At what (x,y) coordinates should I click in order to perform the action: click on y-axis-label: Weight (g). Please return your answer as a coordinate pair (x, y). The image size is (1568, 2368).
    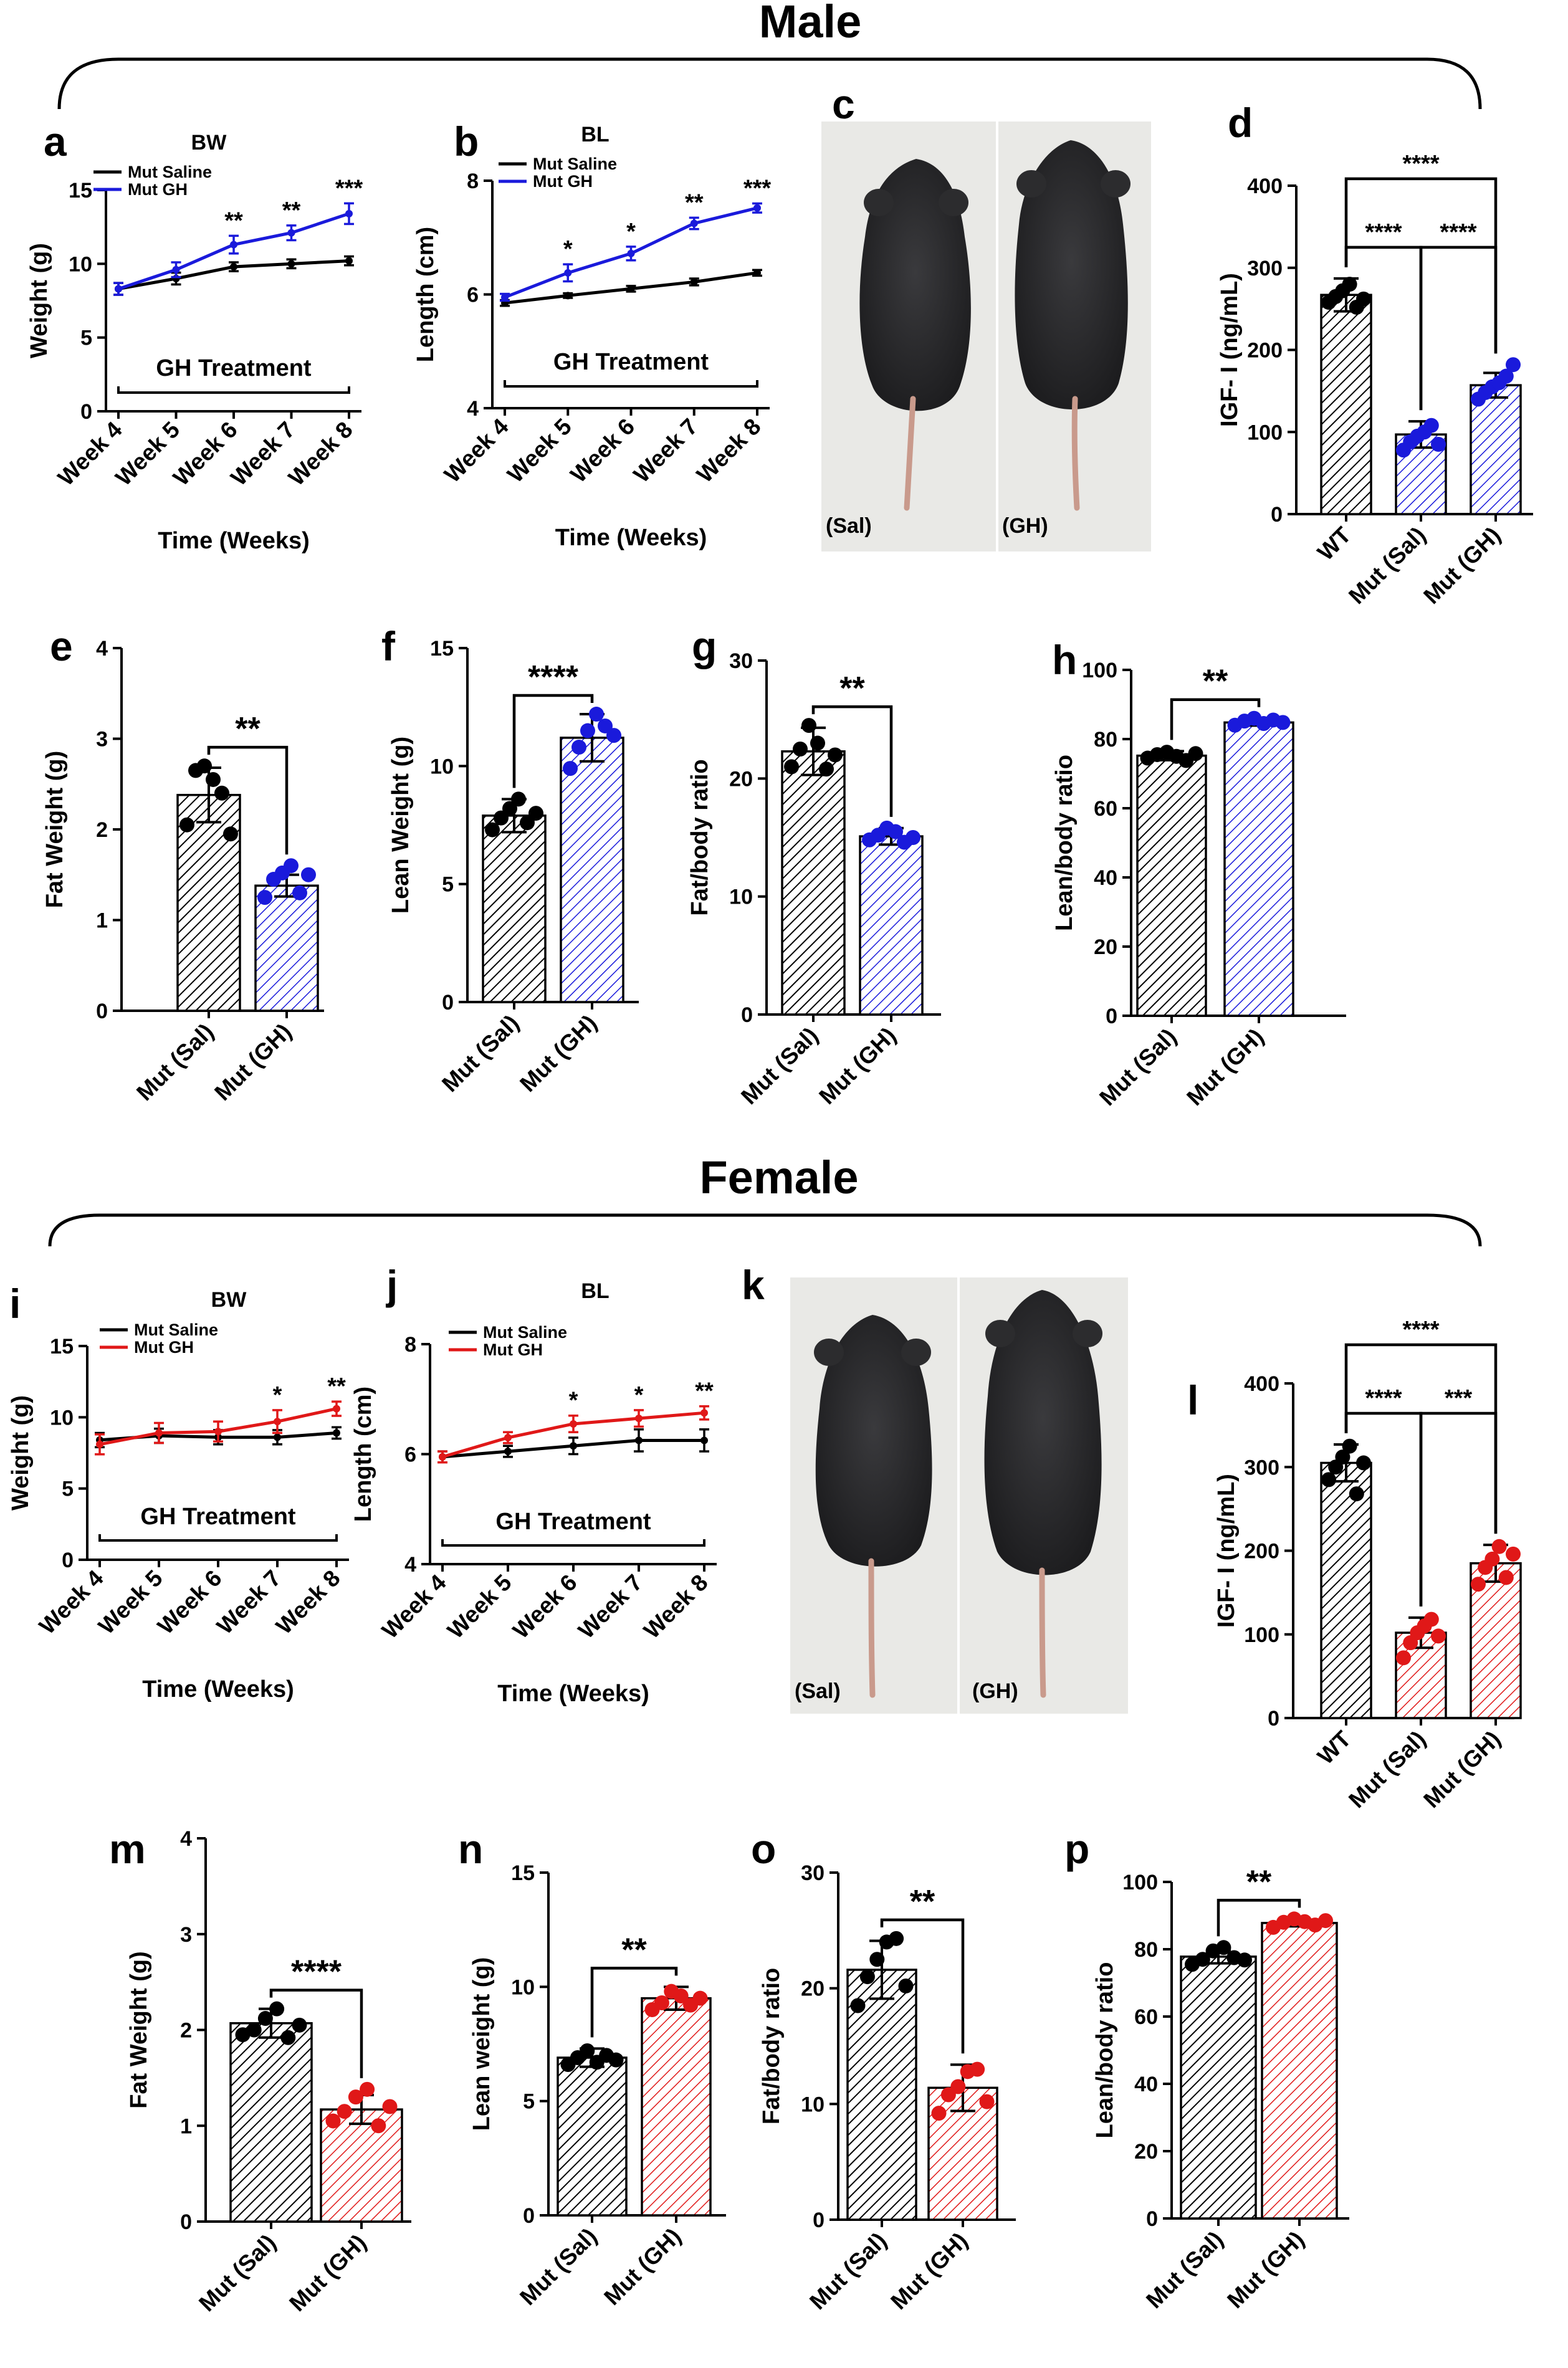
    Looking at the image, I should click on (39, 300).